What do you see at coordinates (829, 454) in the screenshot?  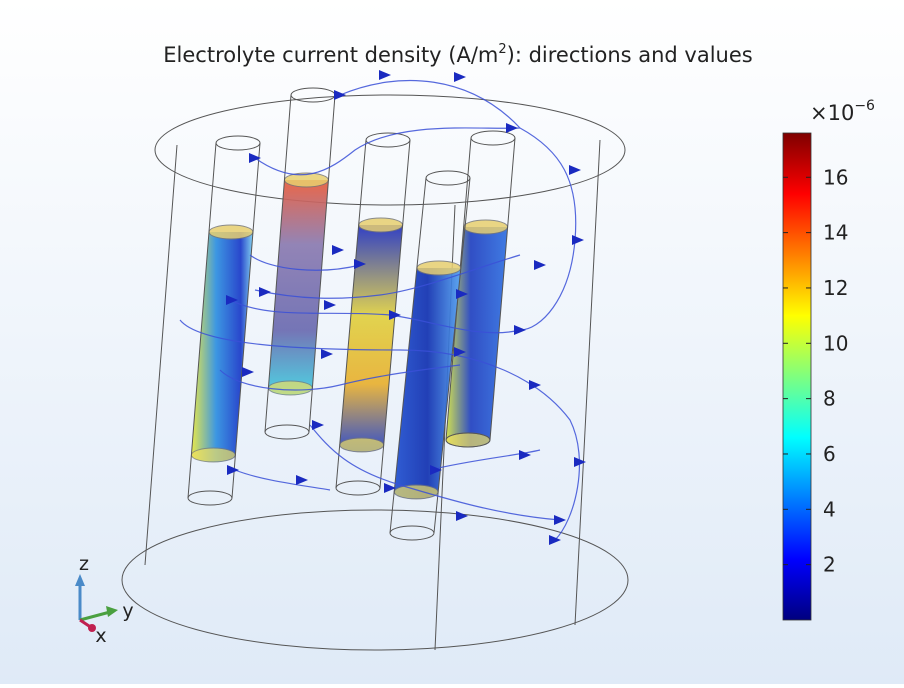 I see `colorbar-tick-label: 6` at bounding box center [829, 454].